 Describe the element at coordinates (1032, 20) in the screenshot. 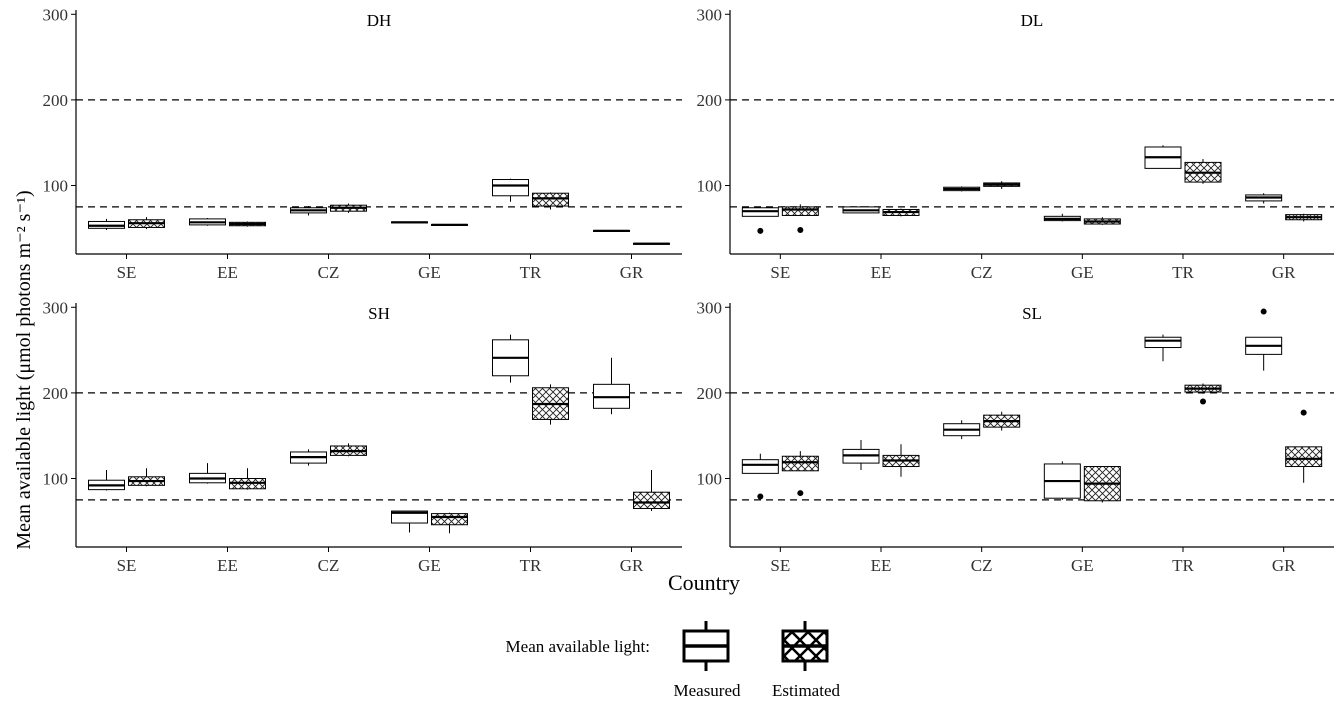

I see `panel-title: DL` at that location.